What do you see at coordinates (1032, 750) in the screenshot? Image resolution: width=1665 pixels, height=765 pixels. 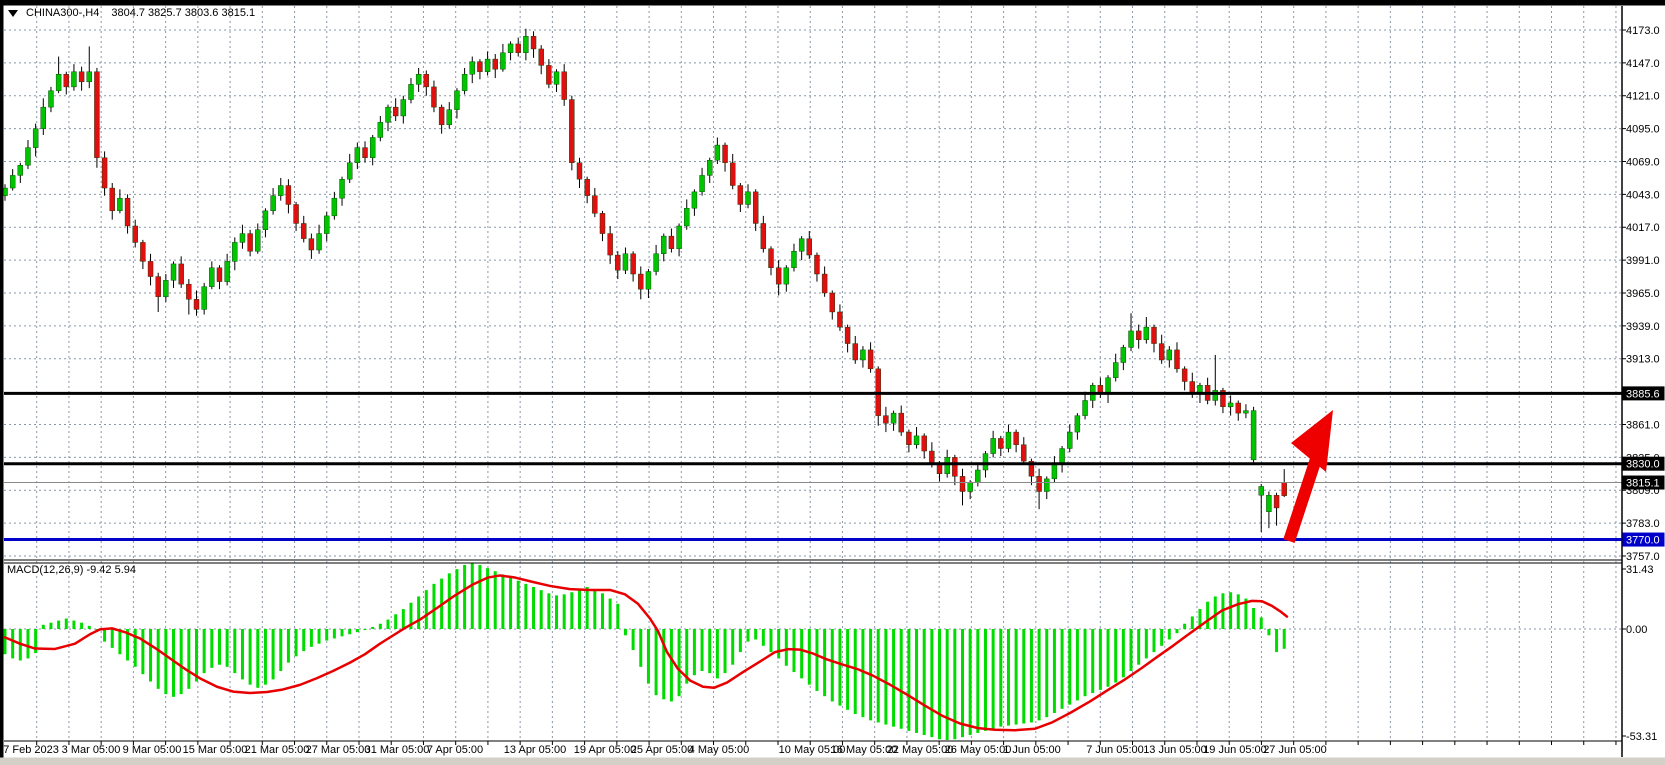 I see `date-tick-label: 1 Jun 05:00` at bounding box center [1032, 750].